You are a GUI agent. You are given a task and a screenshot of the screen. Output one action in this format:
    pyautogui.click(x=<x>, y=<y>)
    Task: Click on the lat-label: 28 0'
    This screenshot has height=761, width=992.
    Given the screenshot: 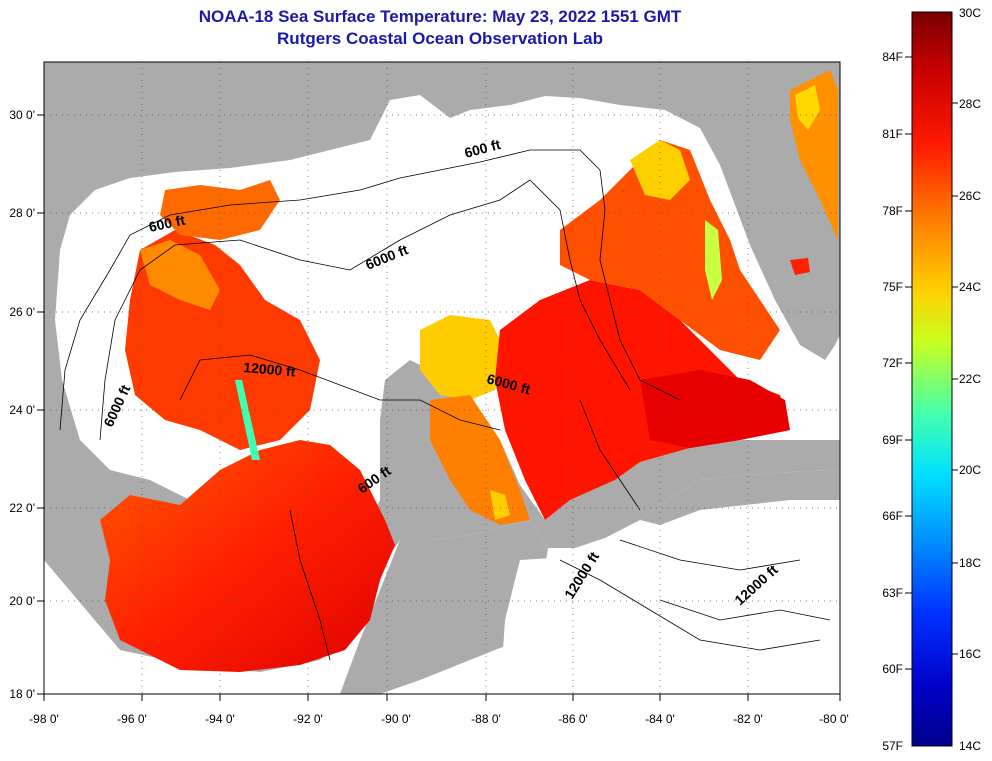 What is the action you would take?
    pyautogui.click(x=22, y=213)
    